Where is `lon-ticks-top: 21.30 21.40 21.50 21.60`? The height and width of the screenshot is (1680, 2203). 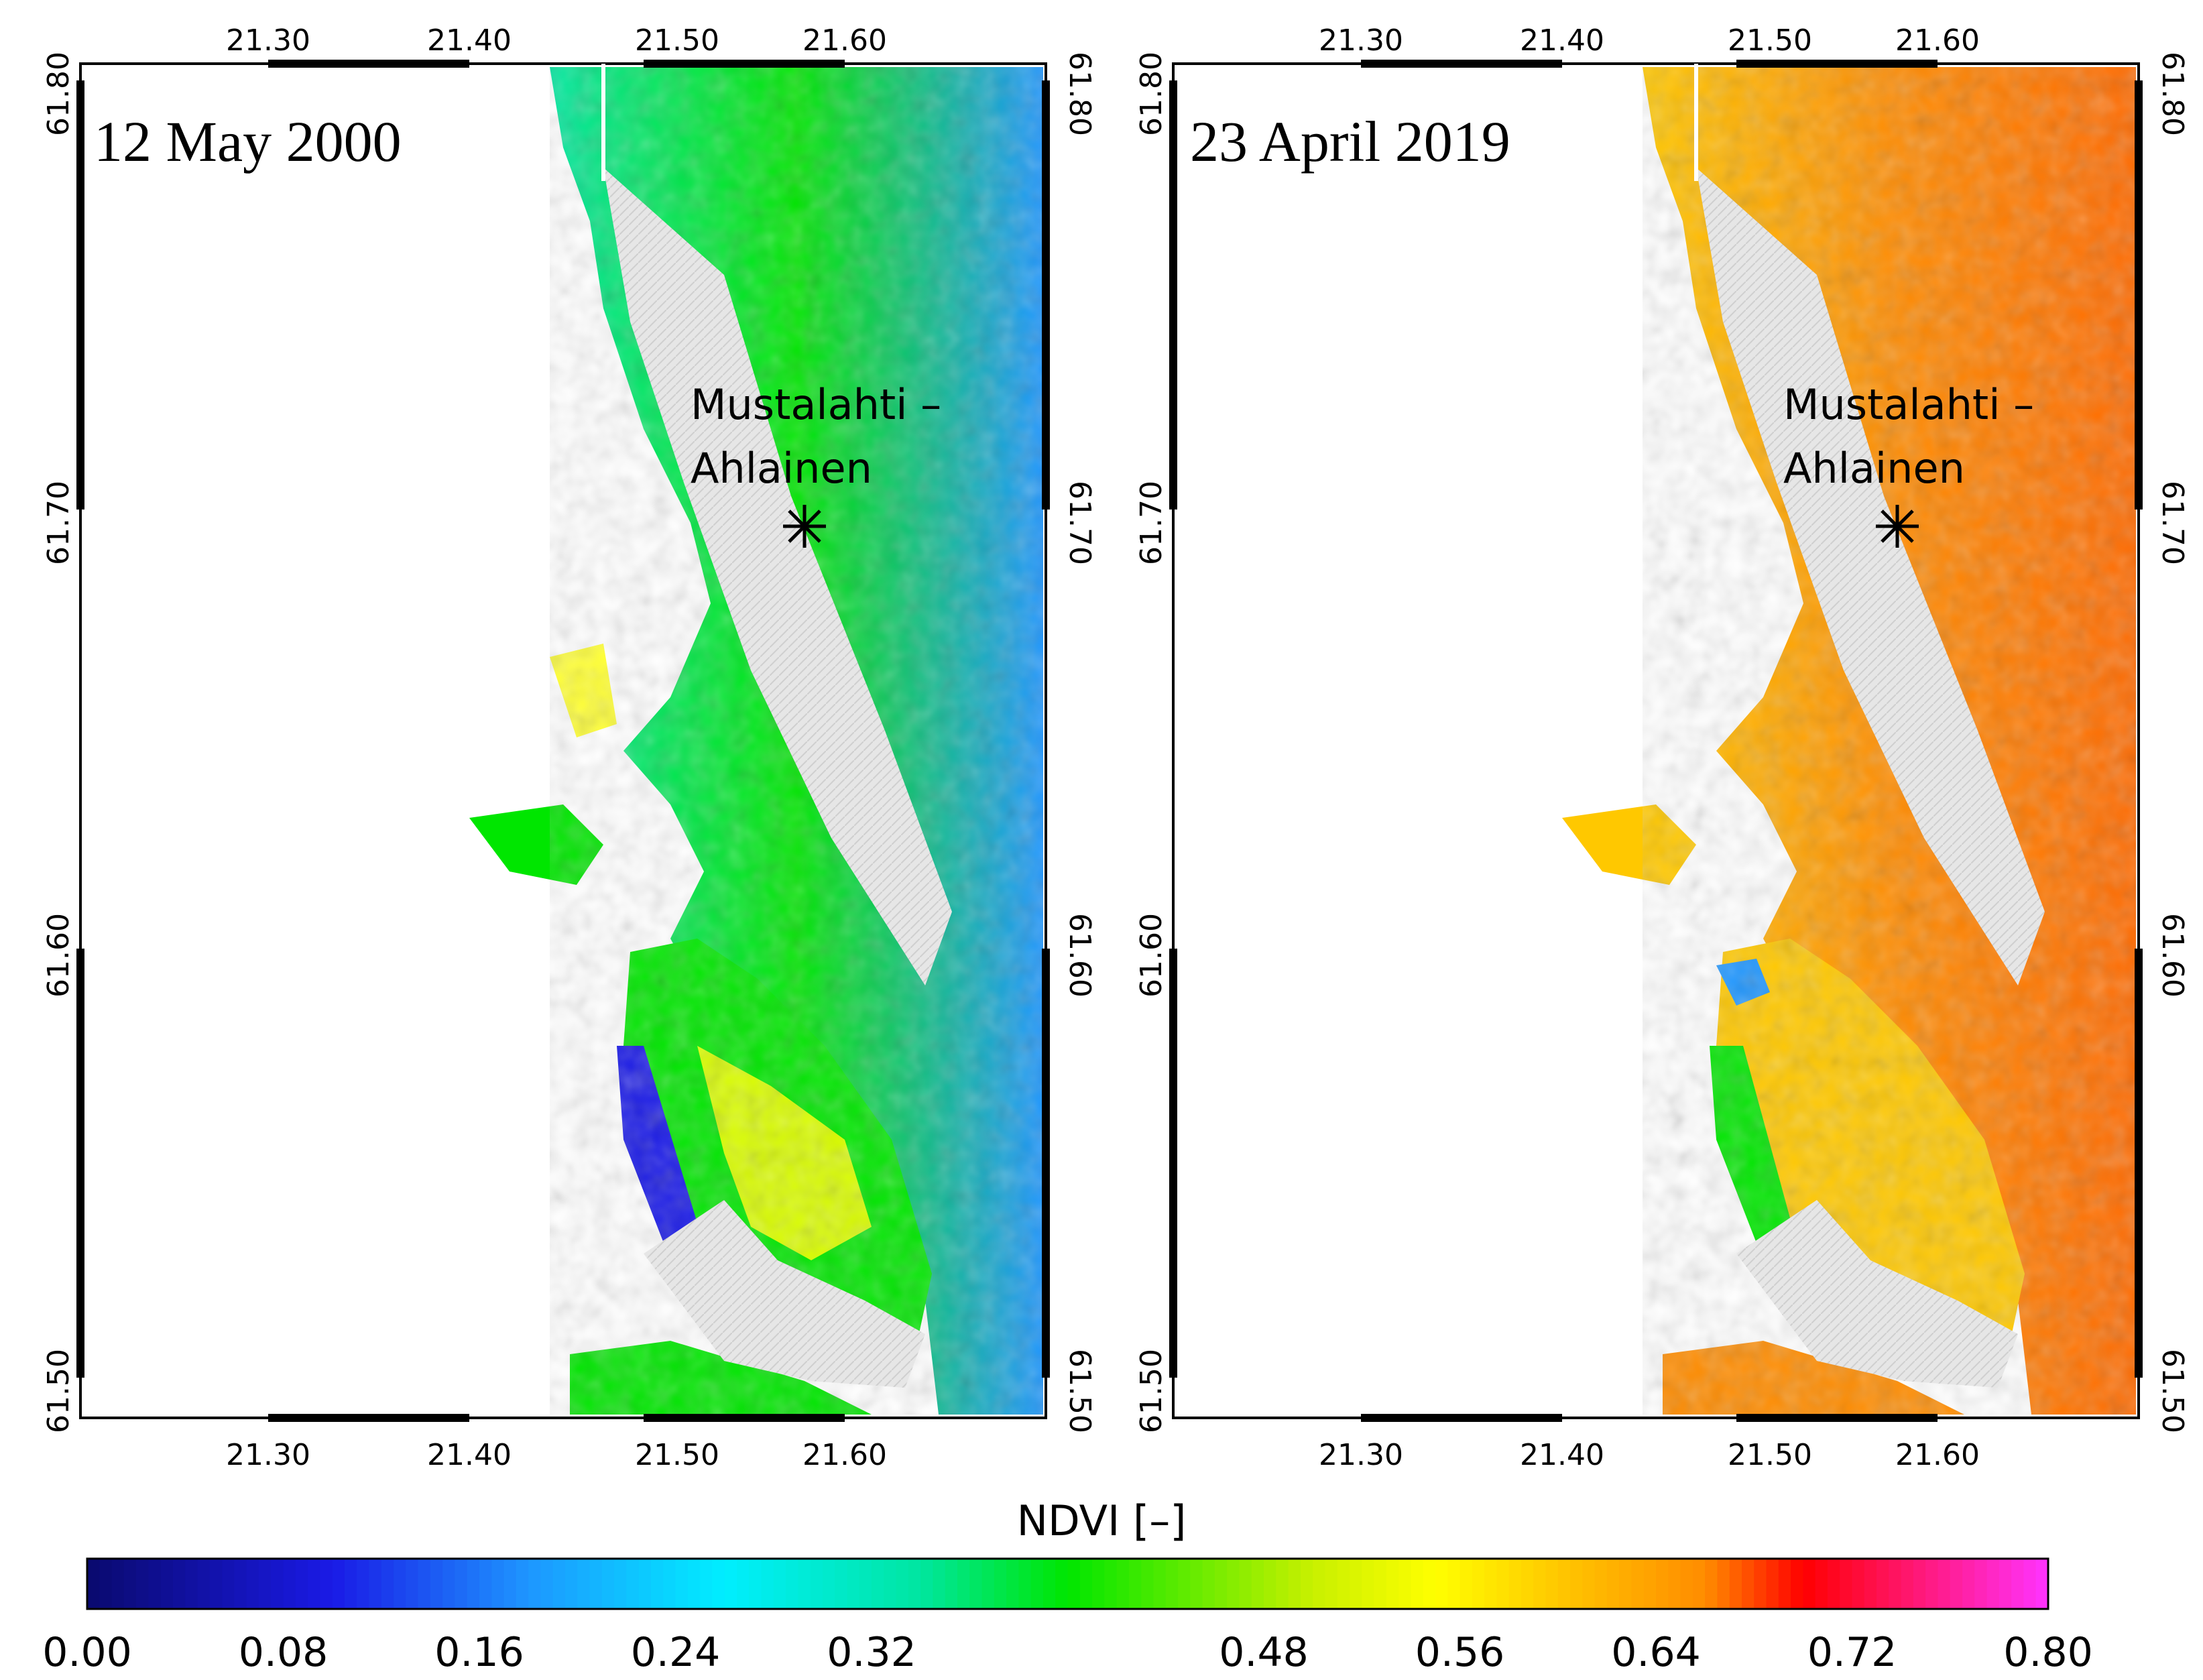
lon-ticks-top: 21.30 21.40 21.50 21.60 is located at coordinates (556, 45).